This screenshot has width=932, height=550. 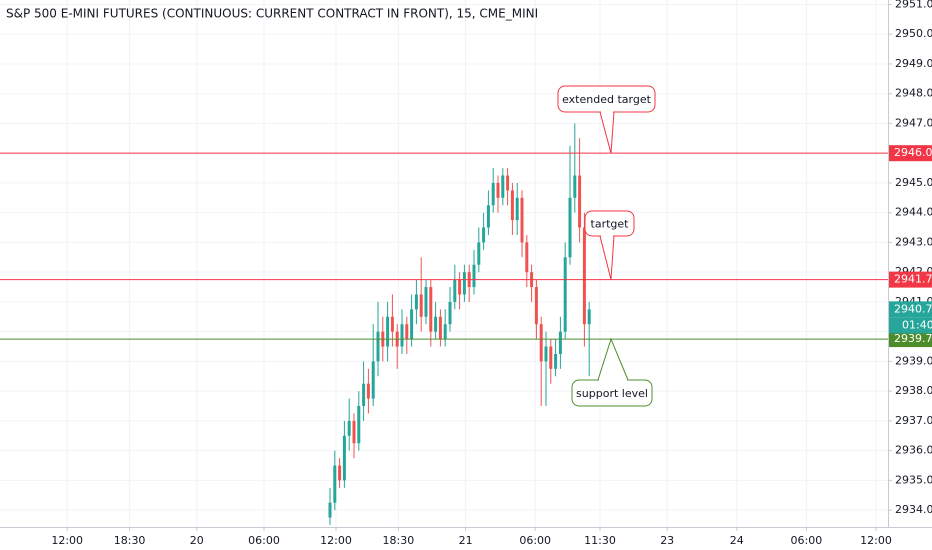 I want to click on countdown-label: 01:40, so click(x=917, y=324).